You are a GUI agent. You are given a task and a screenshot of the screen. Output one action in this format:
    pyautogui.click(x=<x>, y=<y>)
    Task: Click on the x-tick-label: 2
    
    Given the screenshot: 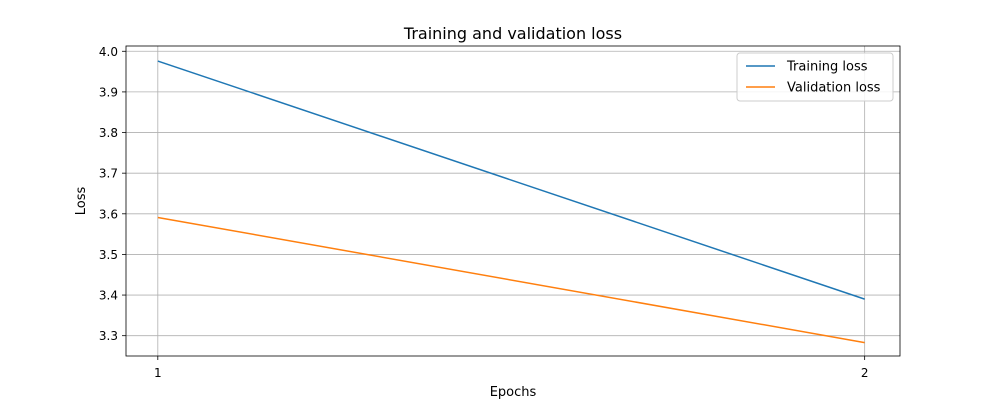 What is the action you would take?
    pyautogui.click(x=865, y=373)
    